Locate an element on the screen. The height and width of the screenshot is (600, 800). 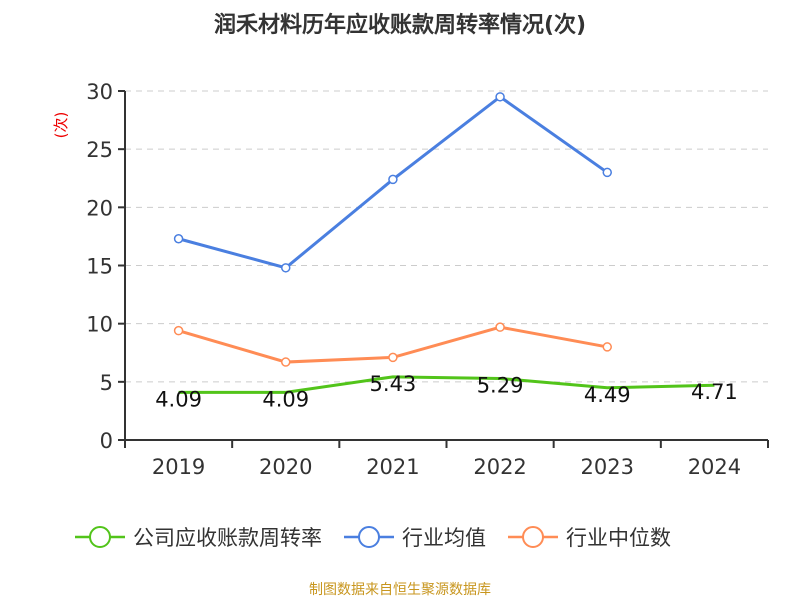
x-tick-label: 2019 is located at coordinates (178, 467).